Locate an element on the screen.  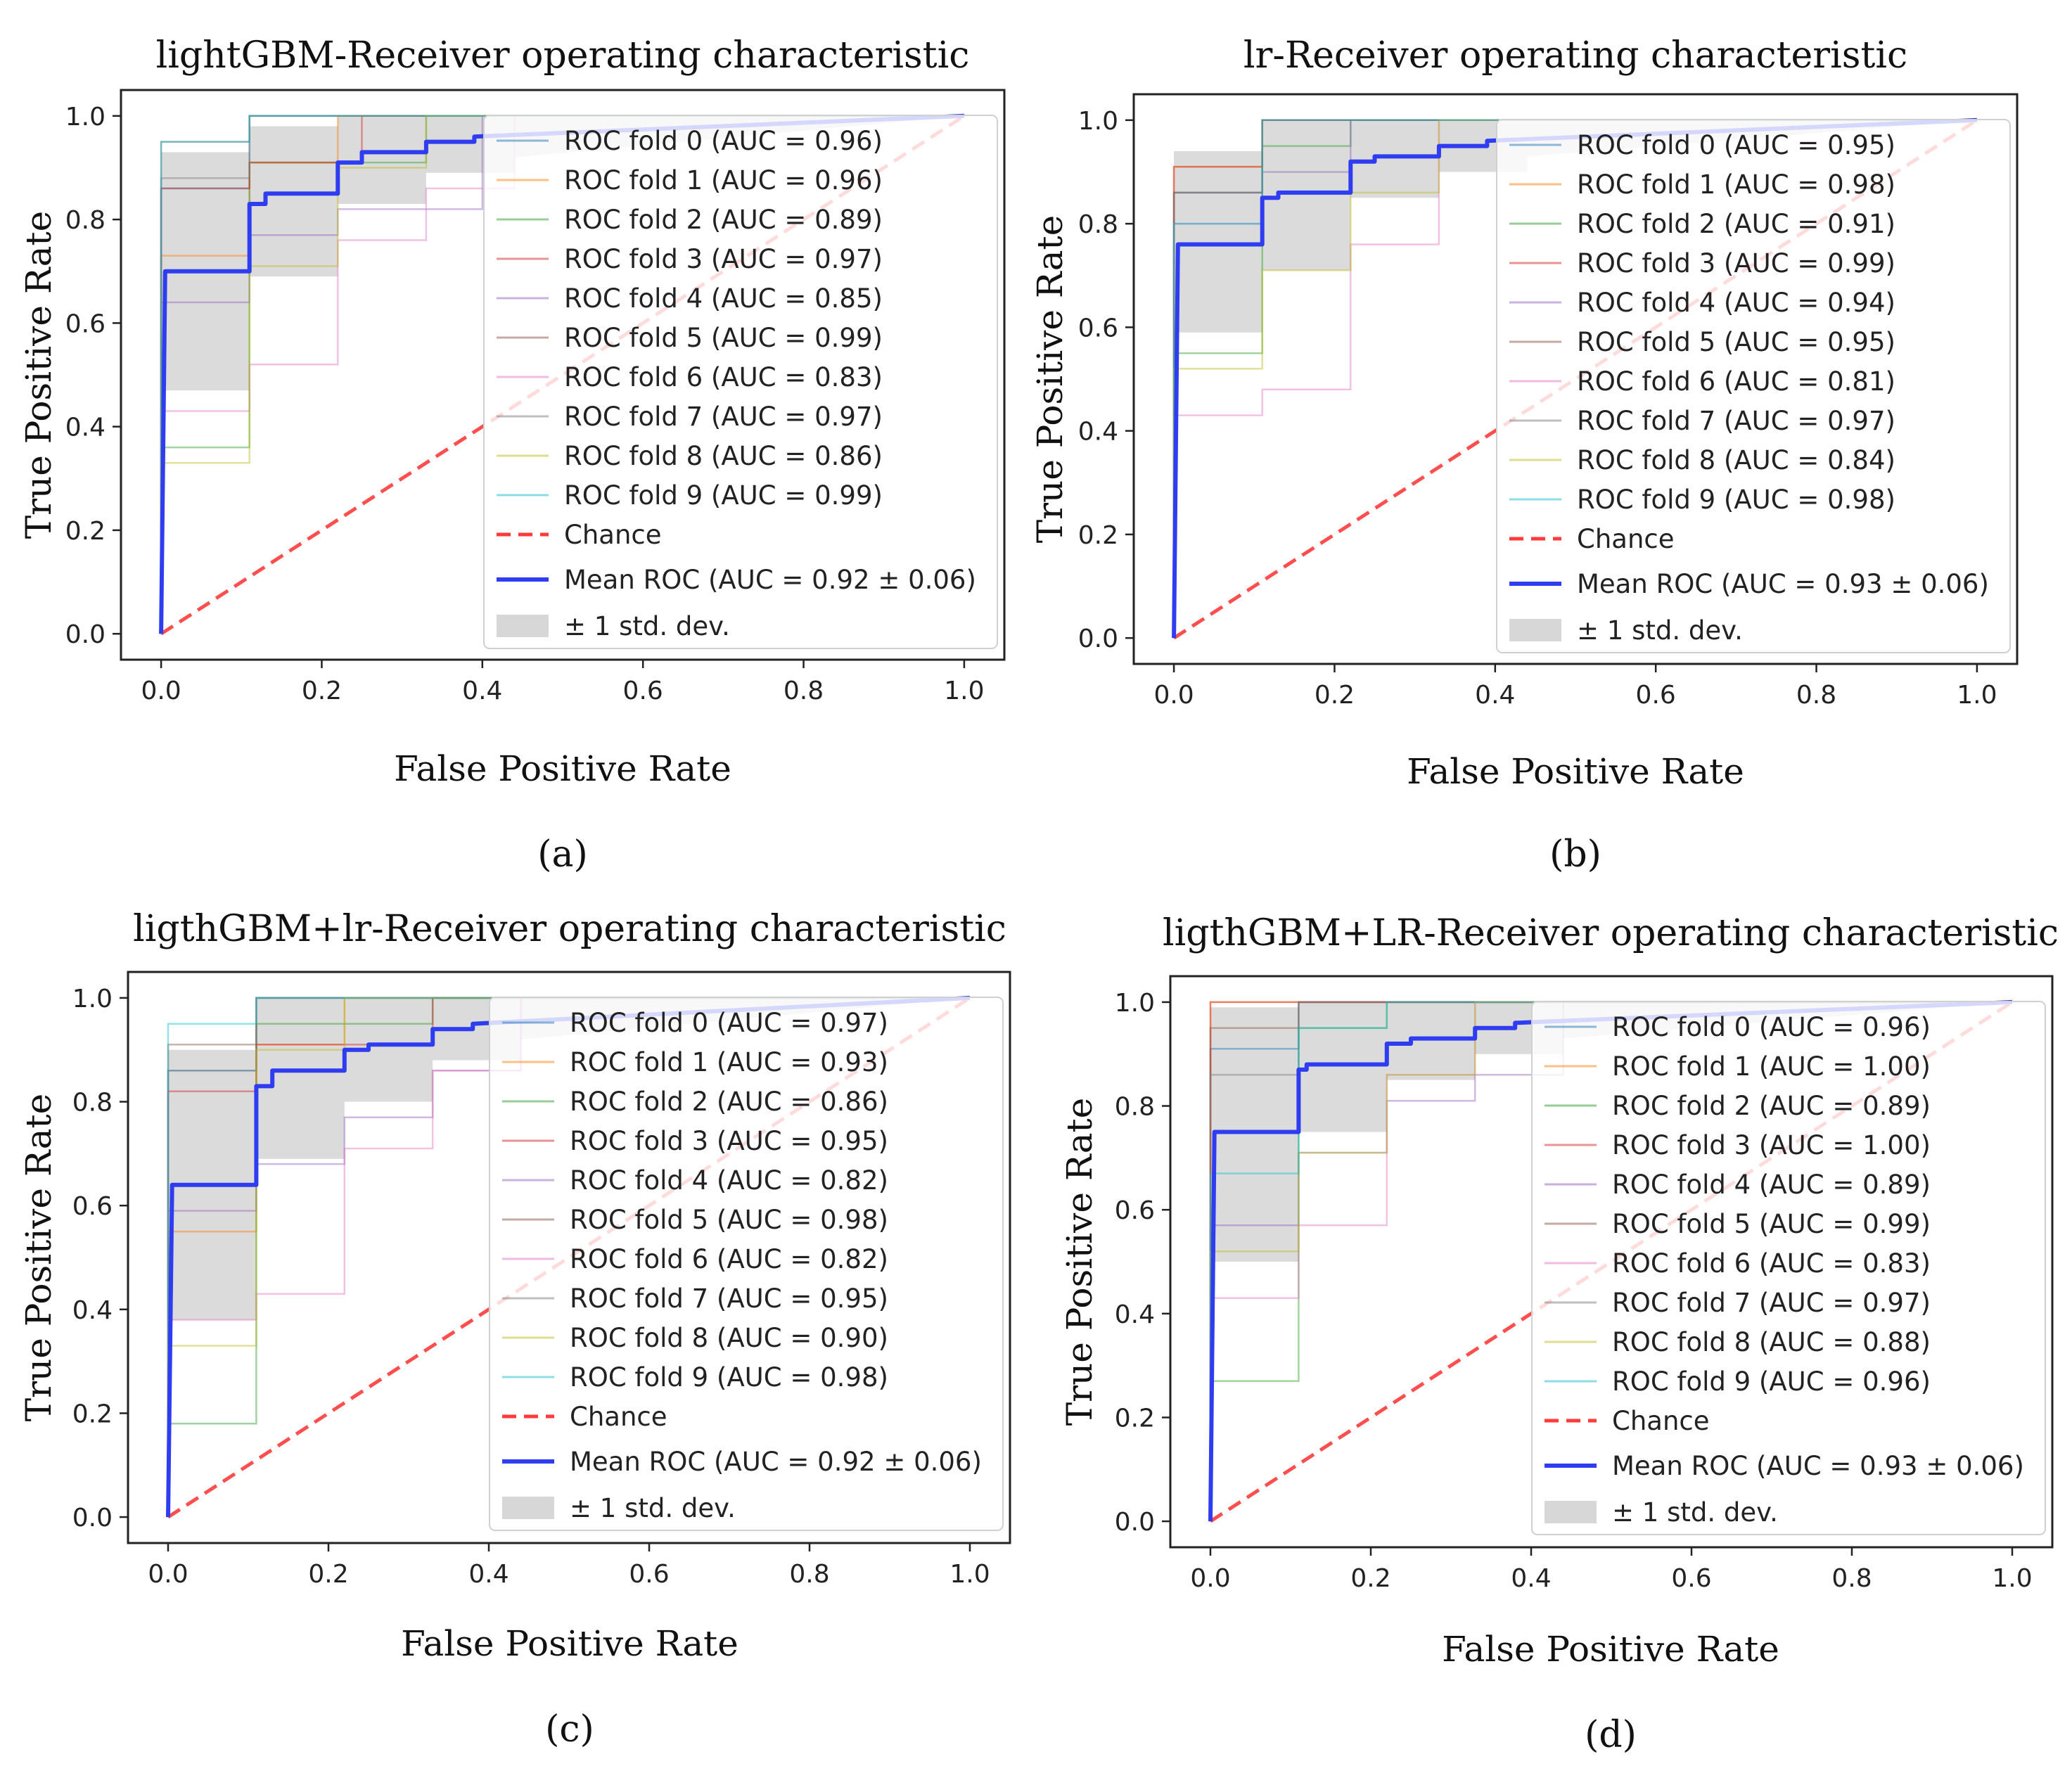
panel-d-xtick-label: 0.0 is located at coordinates (1210, 1578).